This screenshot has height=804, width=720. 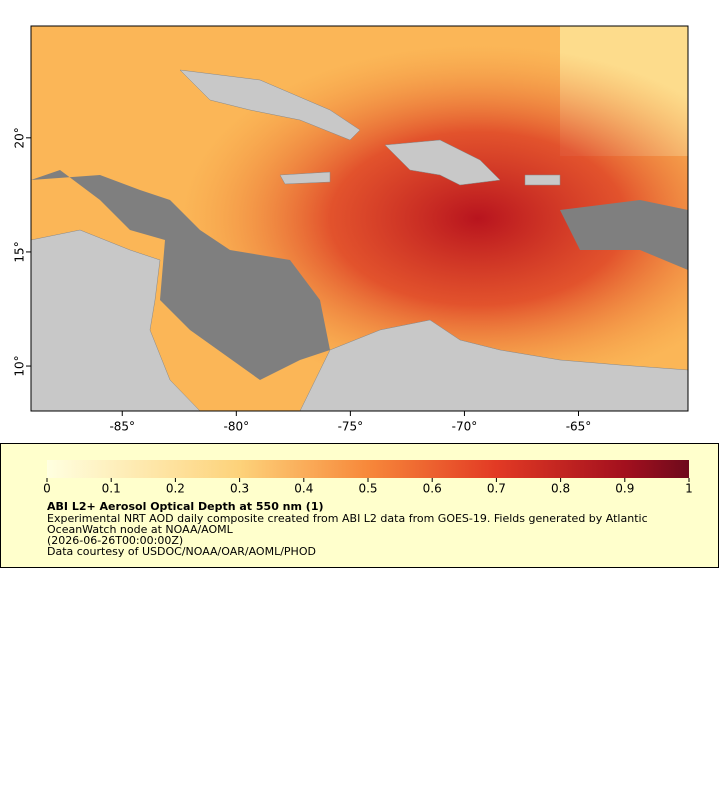 What do you see at coordinates (689, 489) in the screenshot?
I see `colorbar-tick-label: 1` at bounding box center [689, 489].